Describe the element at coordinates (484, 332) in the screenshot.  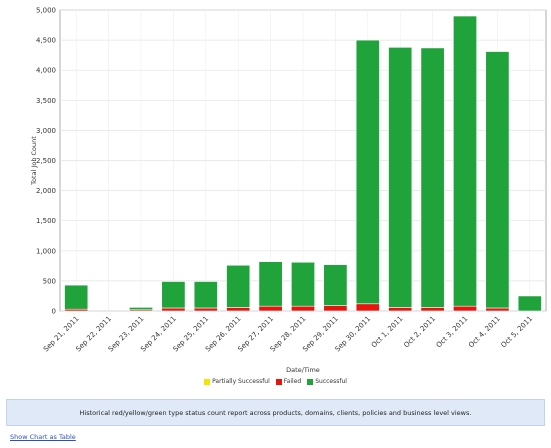
I see `x-tick-label: Oct 4, 2011` at that location.